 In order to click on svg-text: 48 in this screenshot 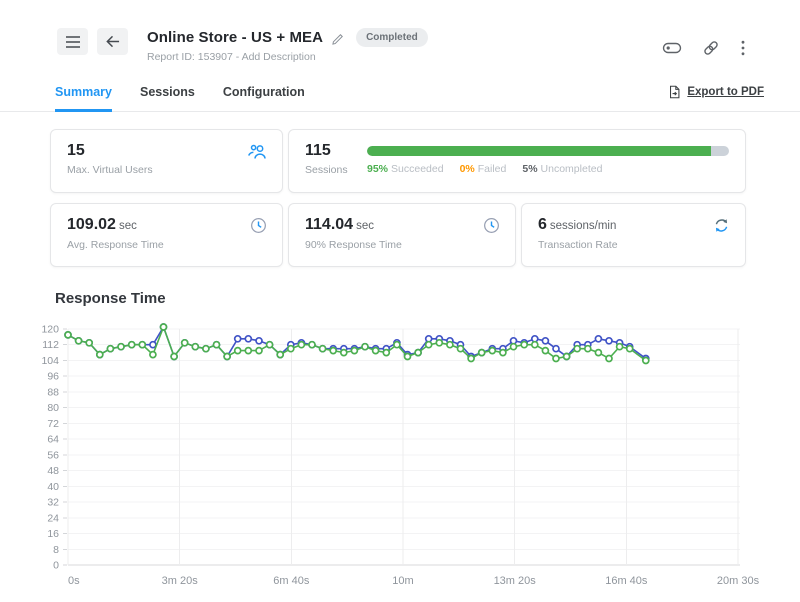, I will do `click(53, 471)`.